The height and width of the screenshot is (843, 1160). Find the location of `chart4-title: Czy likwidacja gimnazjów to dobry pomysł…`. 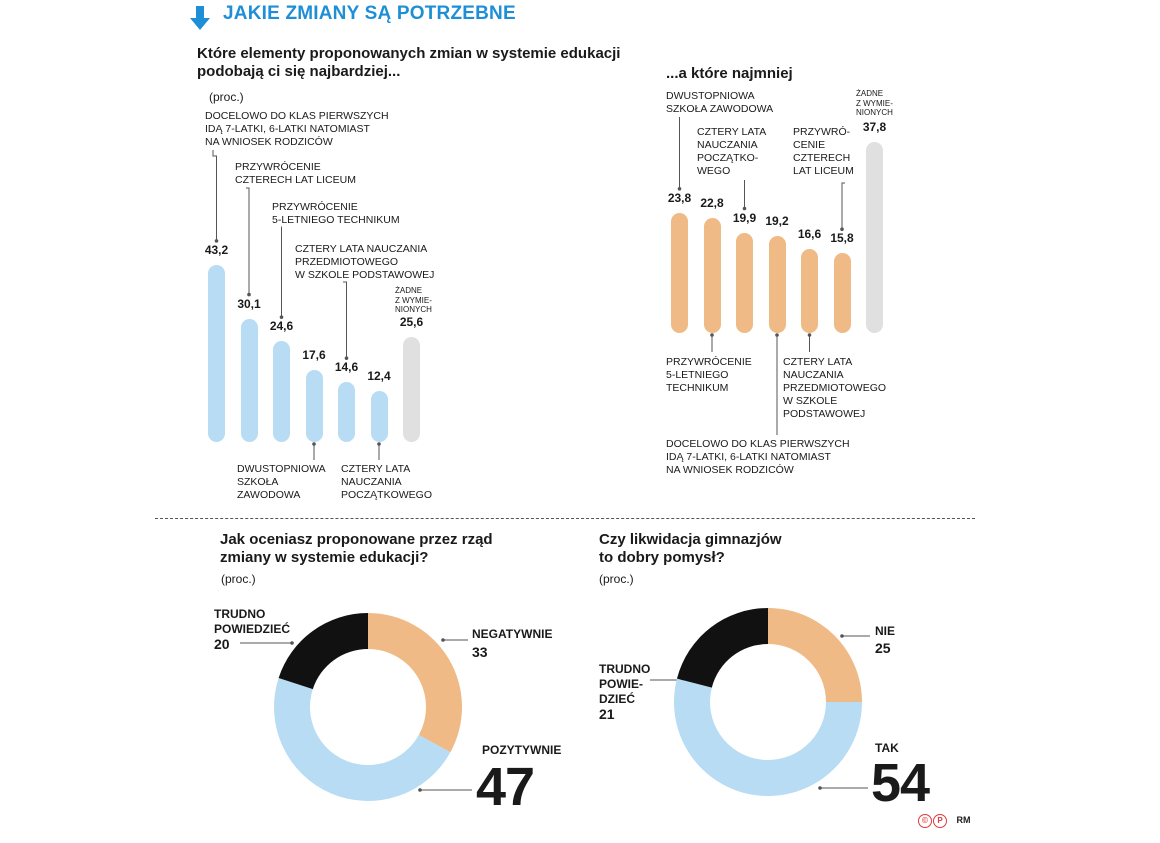

chart4-title: Czy likwidacja gimnazjów to dobry pomysł… is located at coordinates (690, 548).